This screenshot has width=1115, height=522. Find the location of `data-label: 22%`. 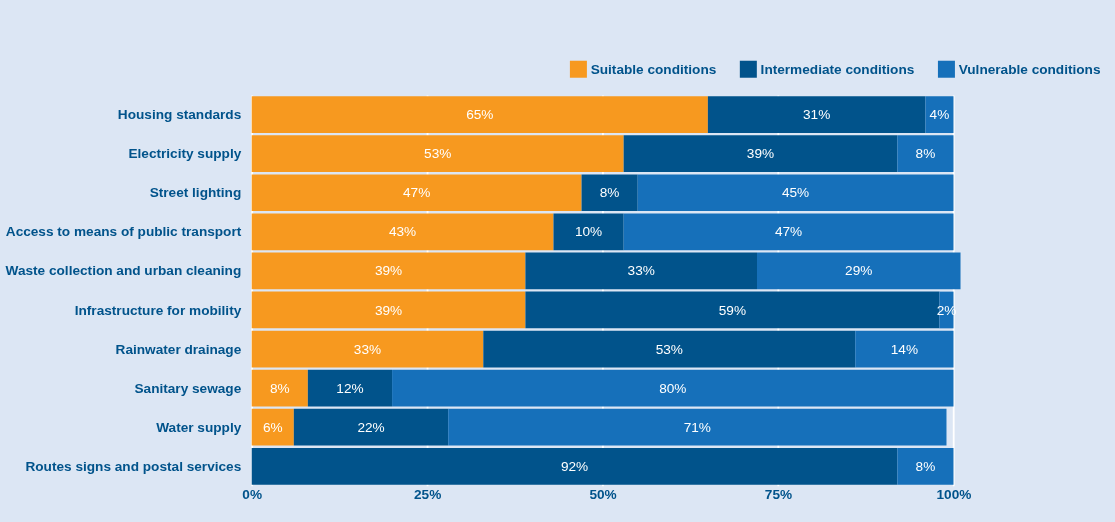

data-label: 22% is located at coordinates (371, 427).